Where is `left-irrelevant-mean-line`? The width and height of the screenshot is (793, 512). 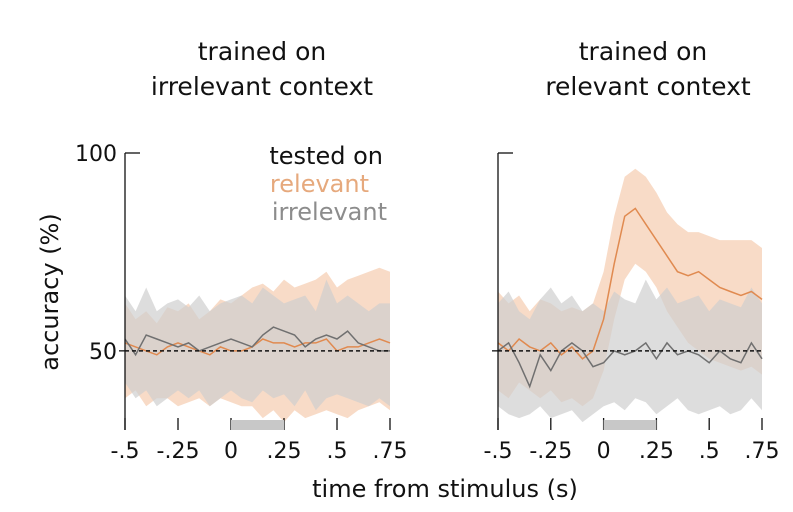 left-irrelevant-mean-line is located at coordinates (257, 341).